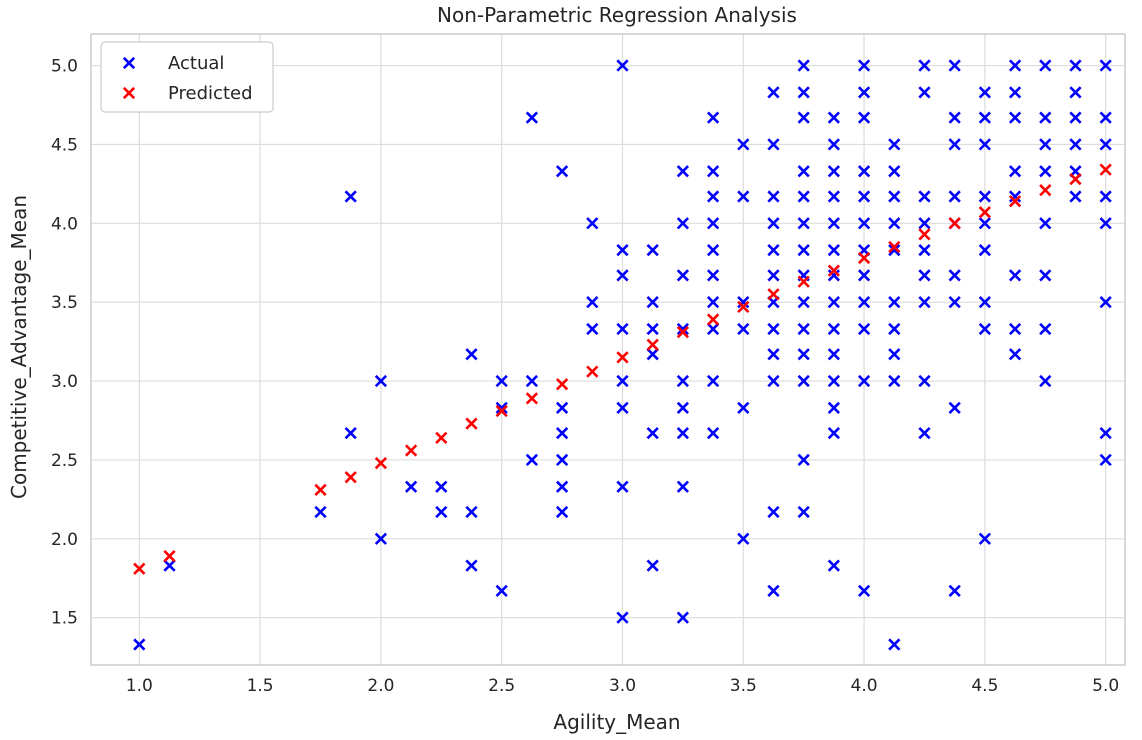 This screenshot has width=1142, height=740. I want to click on x-tick-label: 4.5, so click(984, 686).